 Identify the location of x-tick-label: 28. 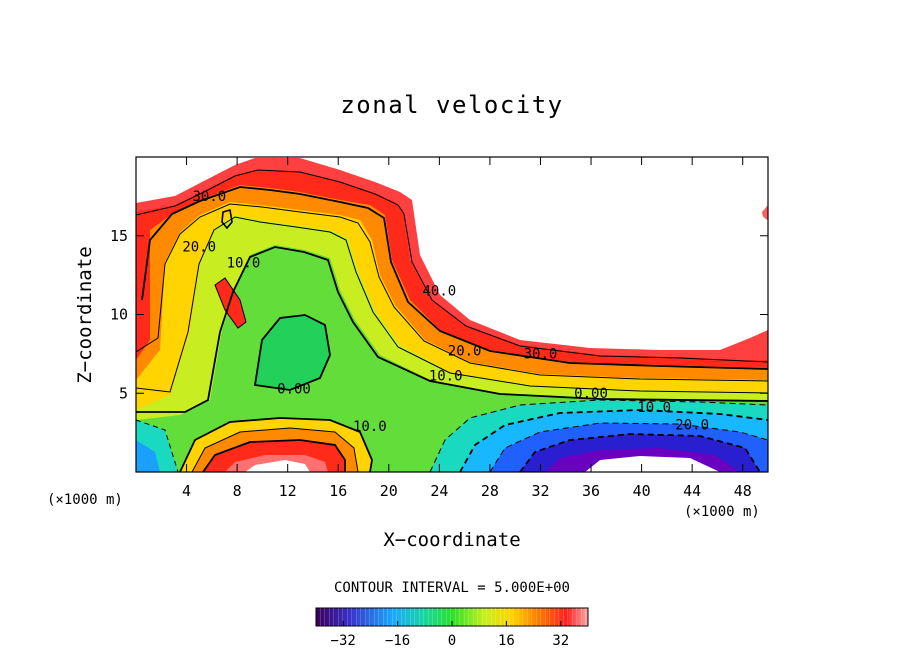
(490, 491).